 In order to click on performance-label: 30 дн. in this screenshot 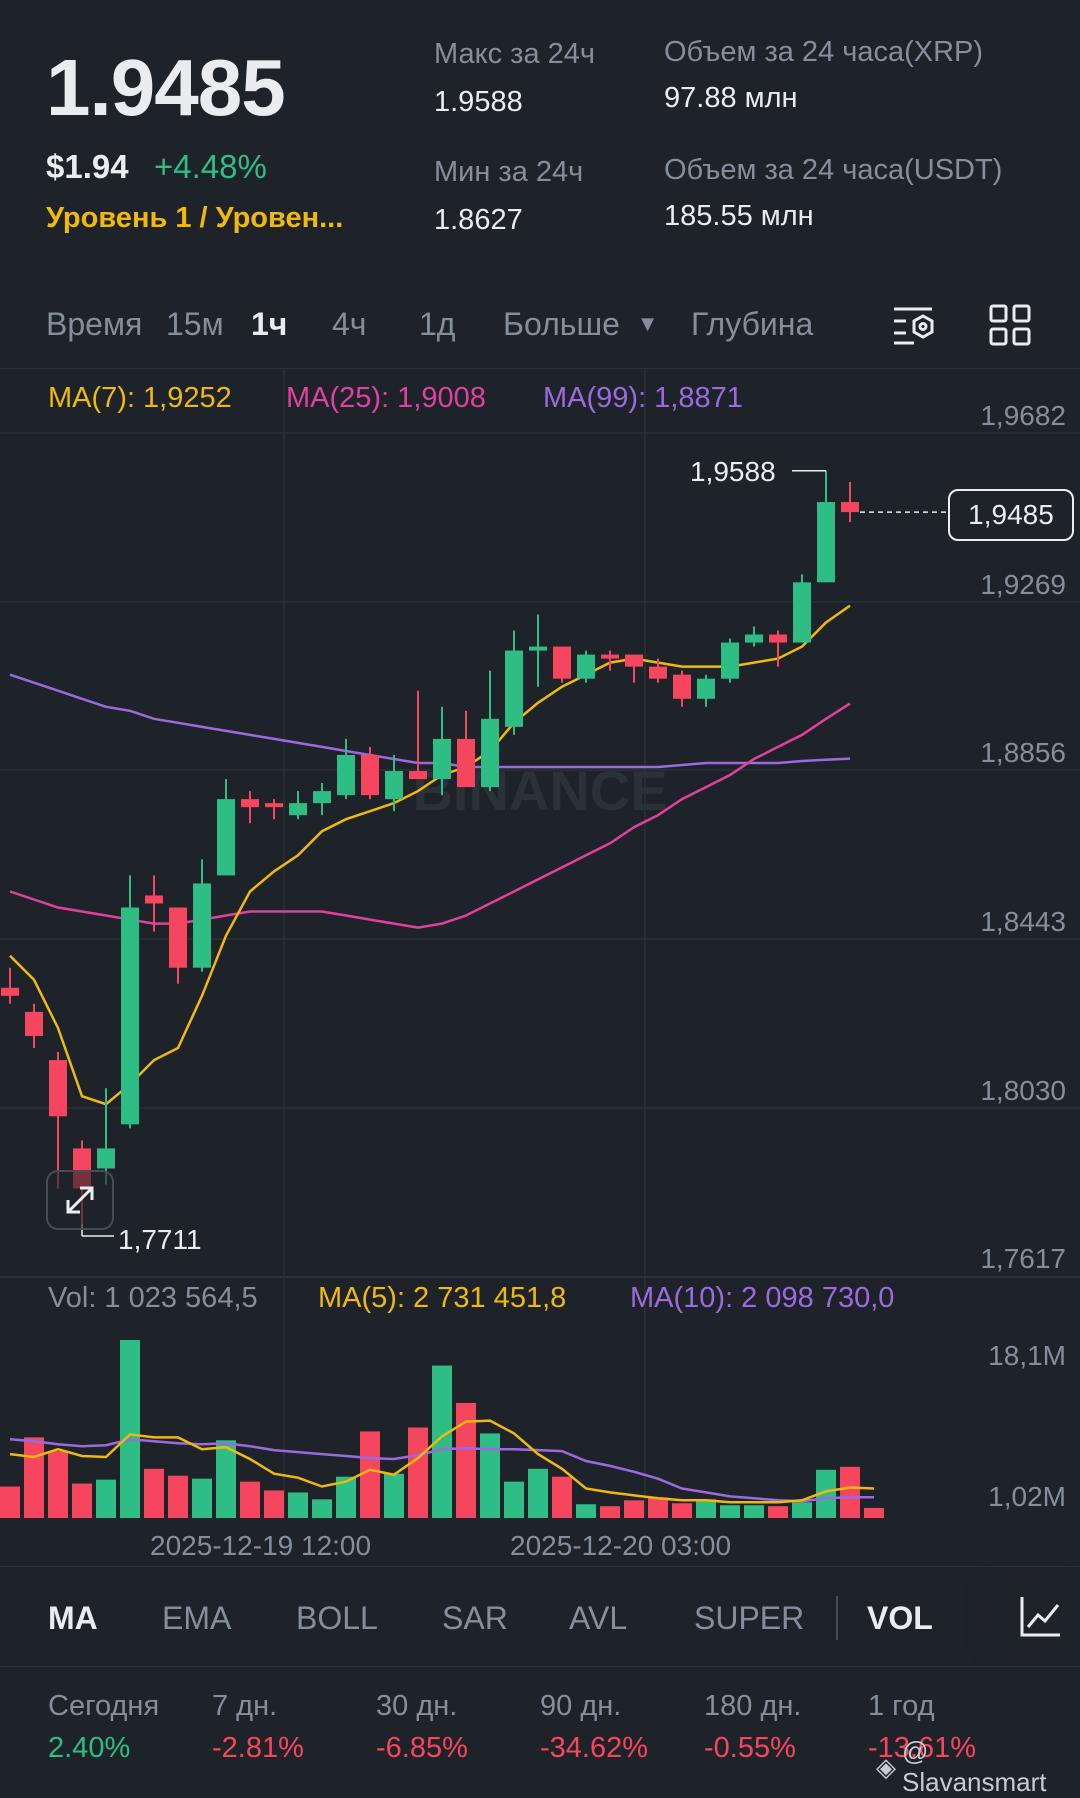, I will do `click(417, 1706)`.